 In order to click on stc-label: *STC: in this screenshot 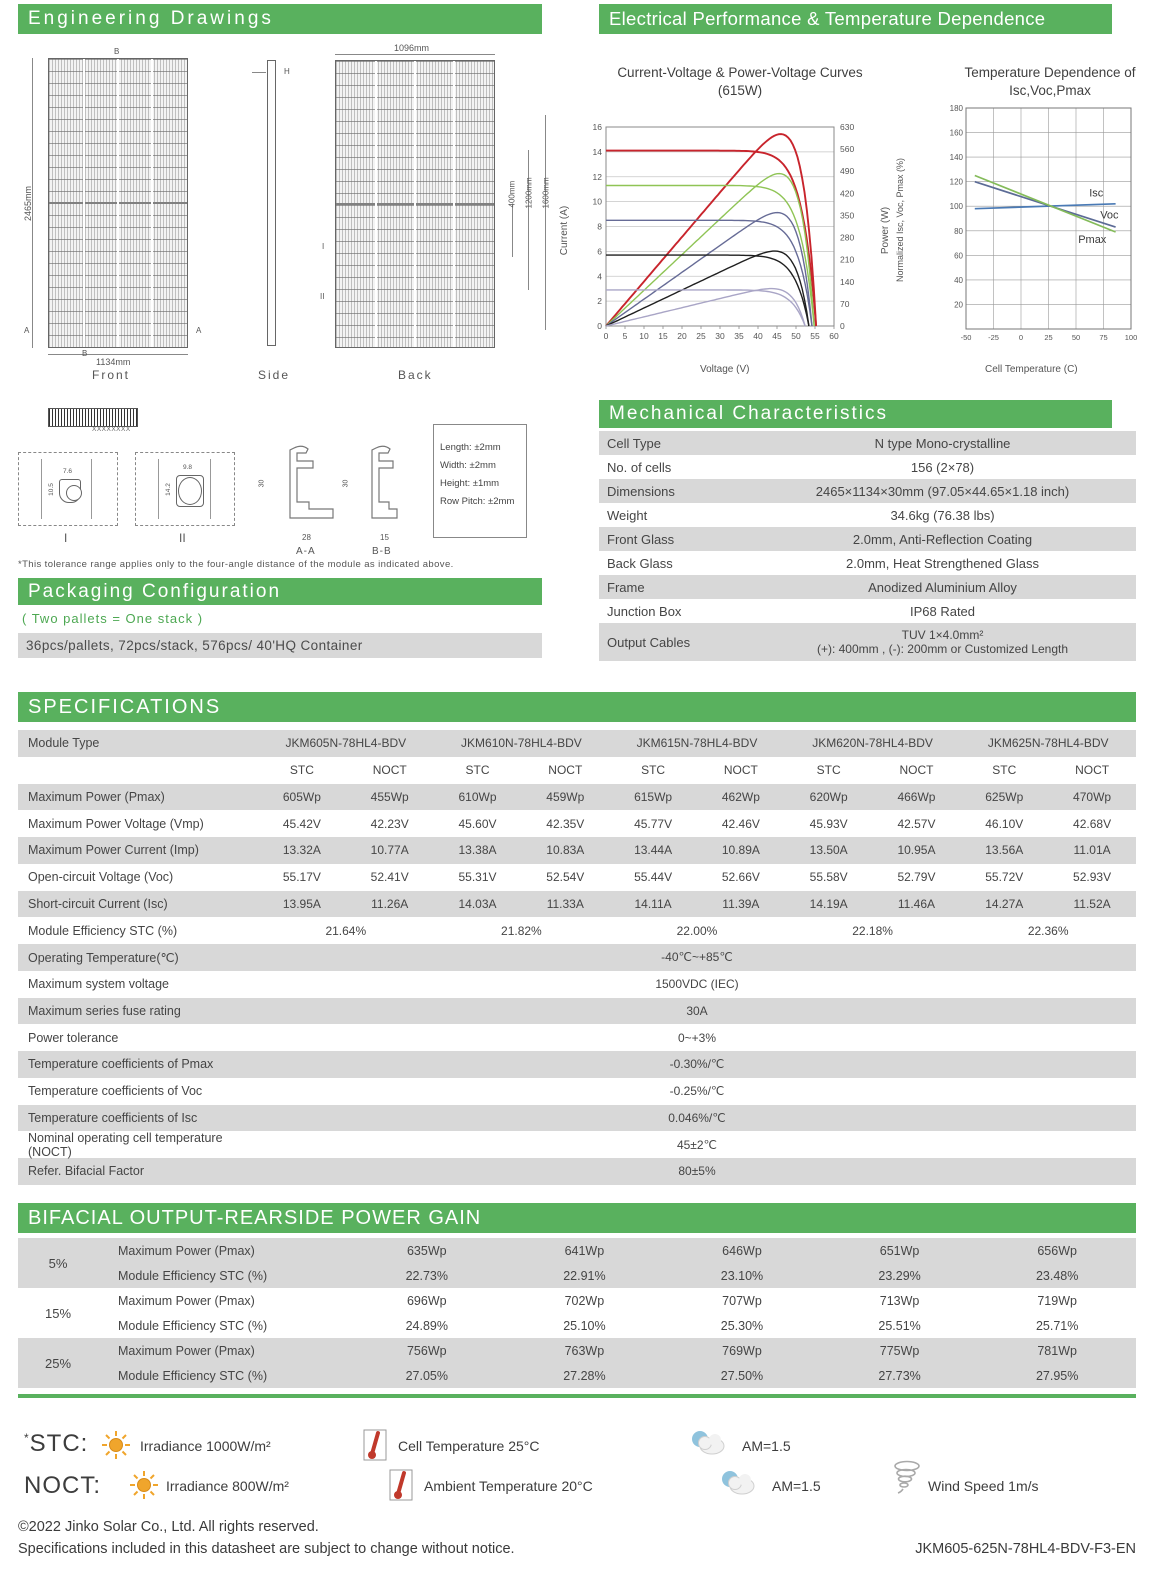, I will do `click(56, 1443)`.